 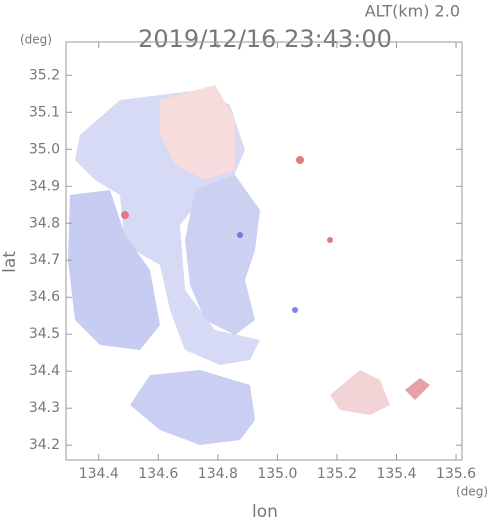 I want to click on y-tick-label: 34.5, so click(x=44, y=334).